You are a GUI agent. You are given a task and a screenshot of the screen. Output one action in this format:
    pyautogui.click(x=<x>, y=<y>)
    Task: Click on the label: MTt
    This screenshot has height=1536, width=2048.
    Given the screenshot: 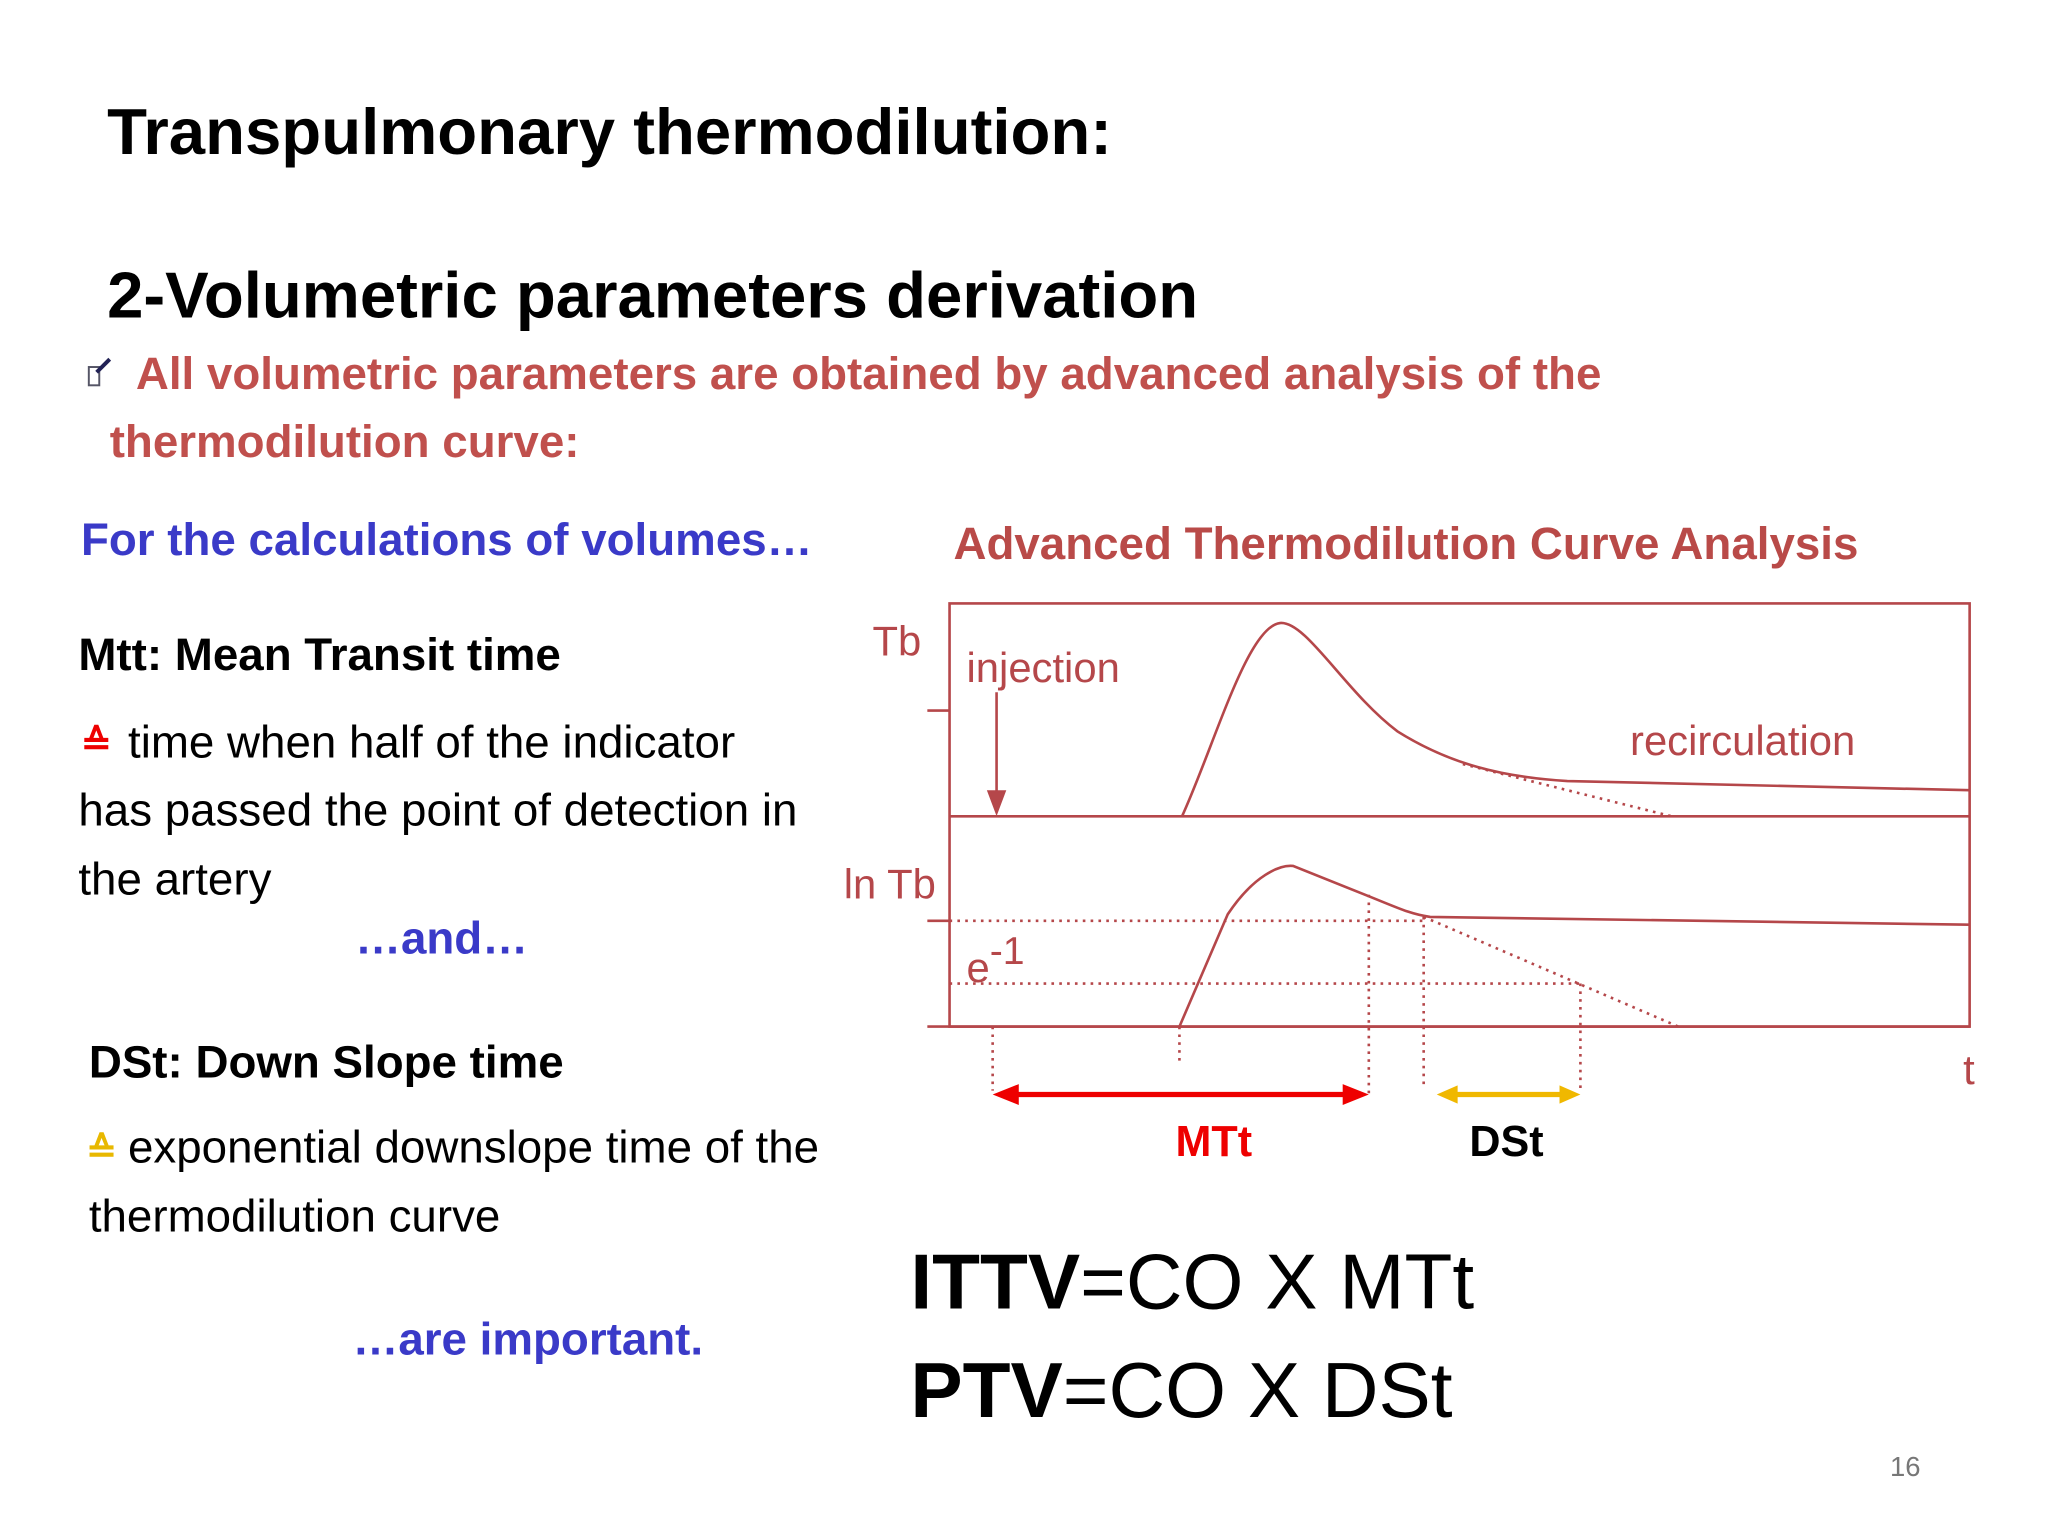 What is the action you would take?
    pyautogui.click(x=1214, y=1142)
    